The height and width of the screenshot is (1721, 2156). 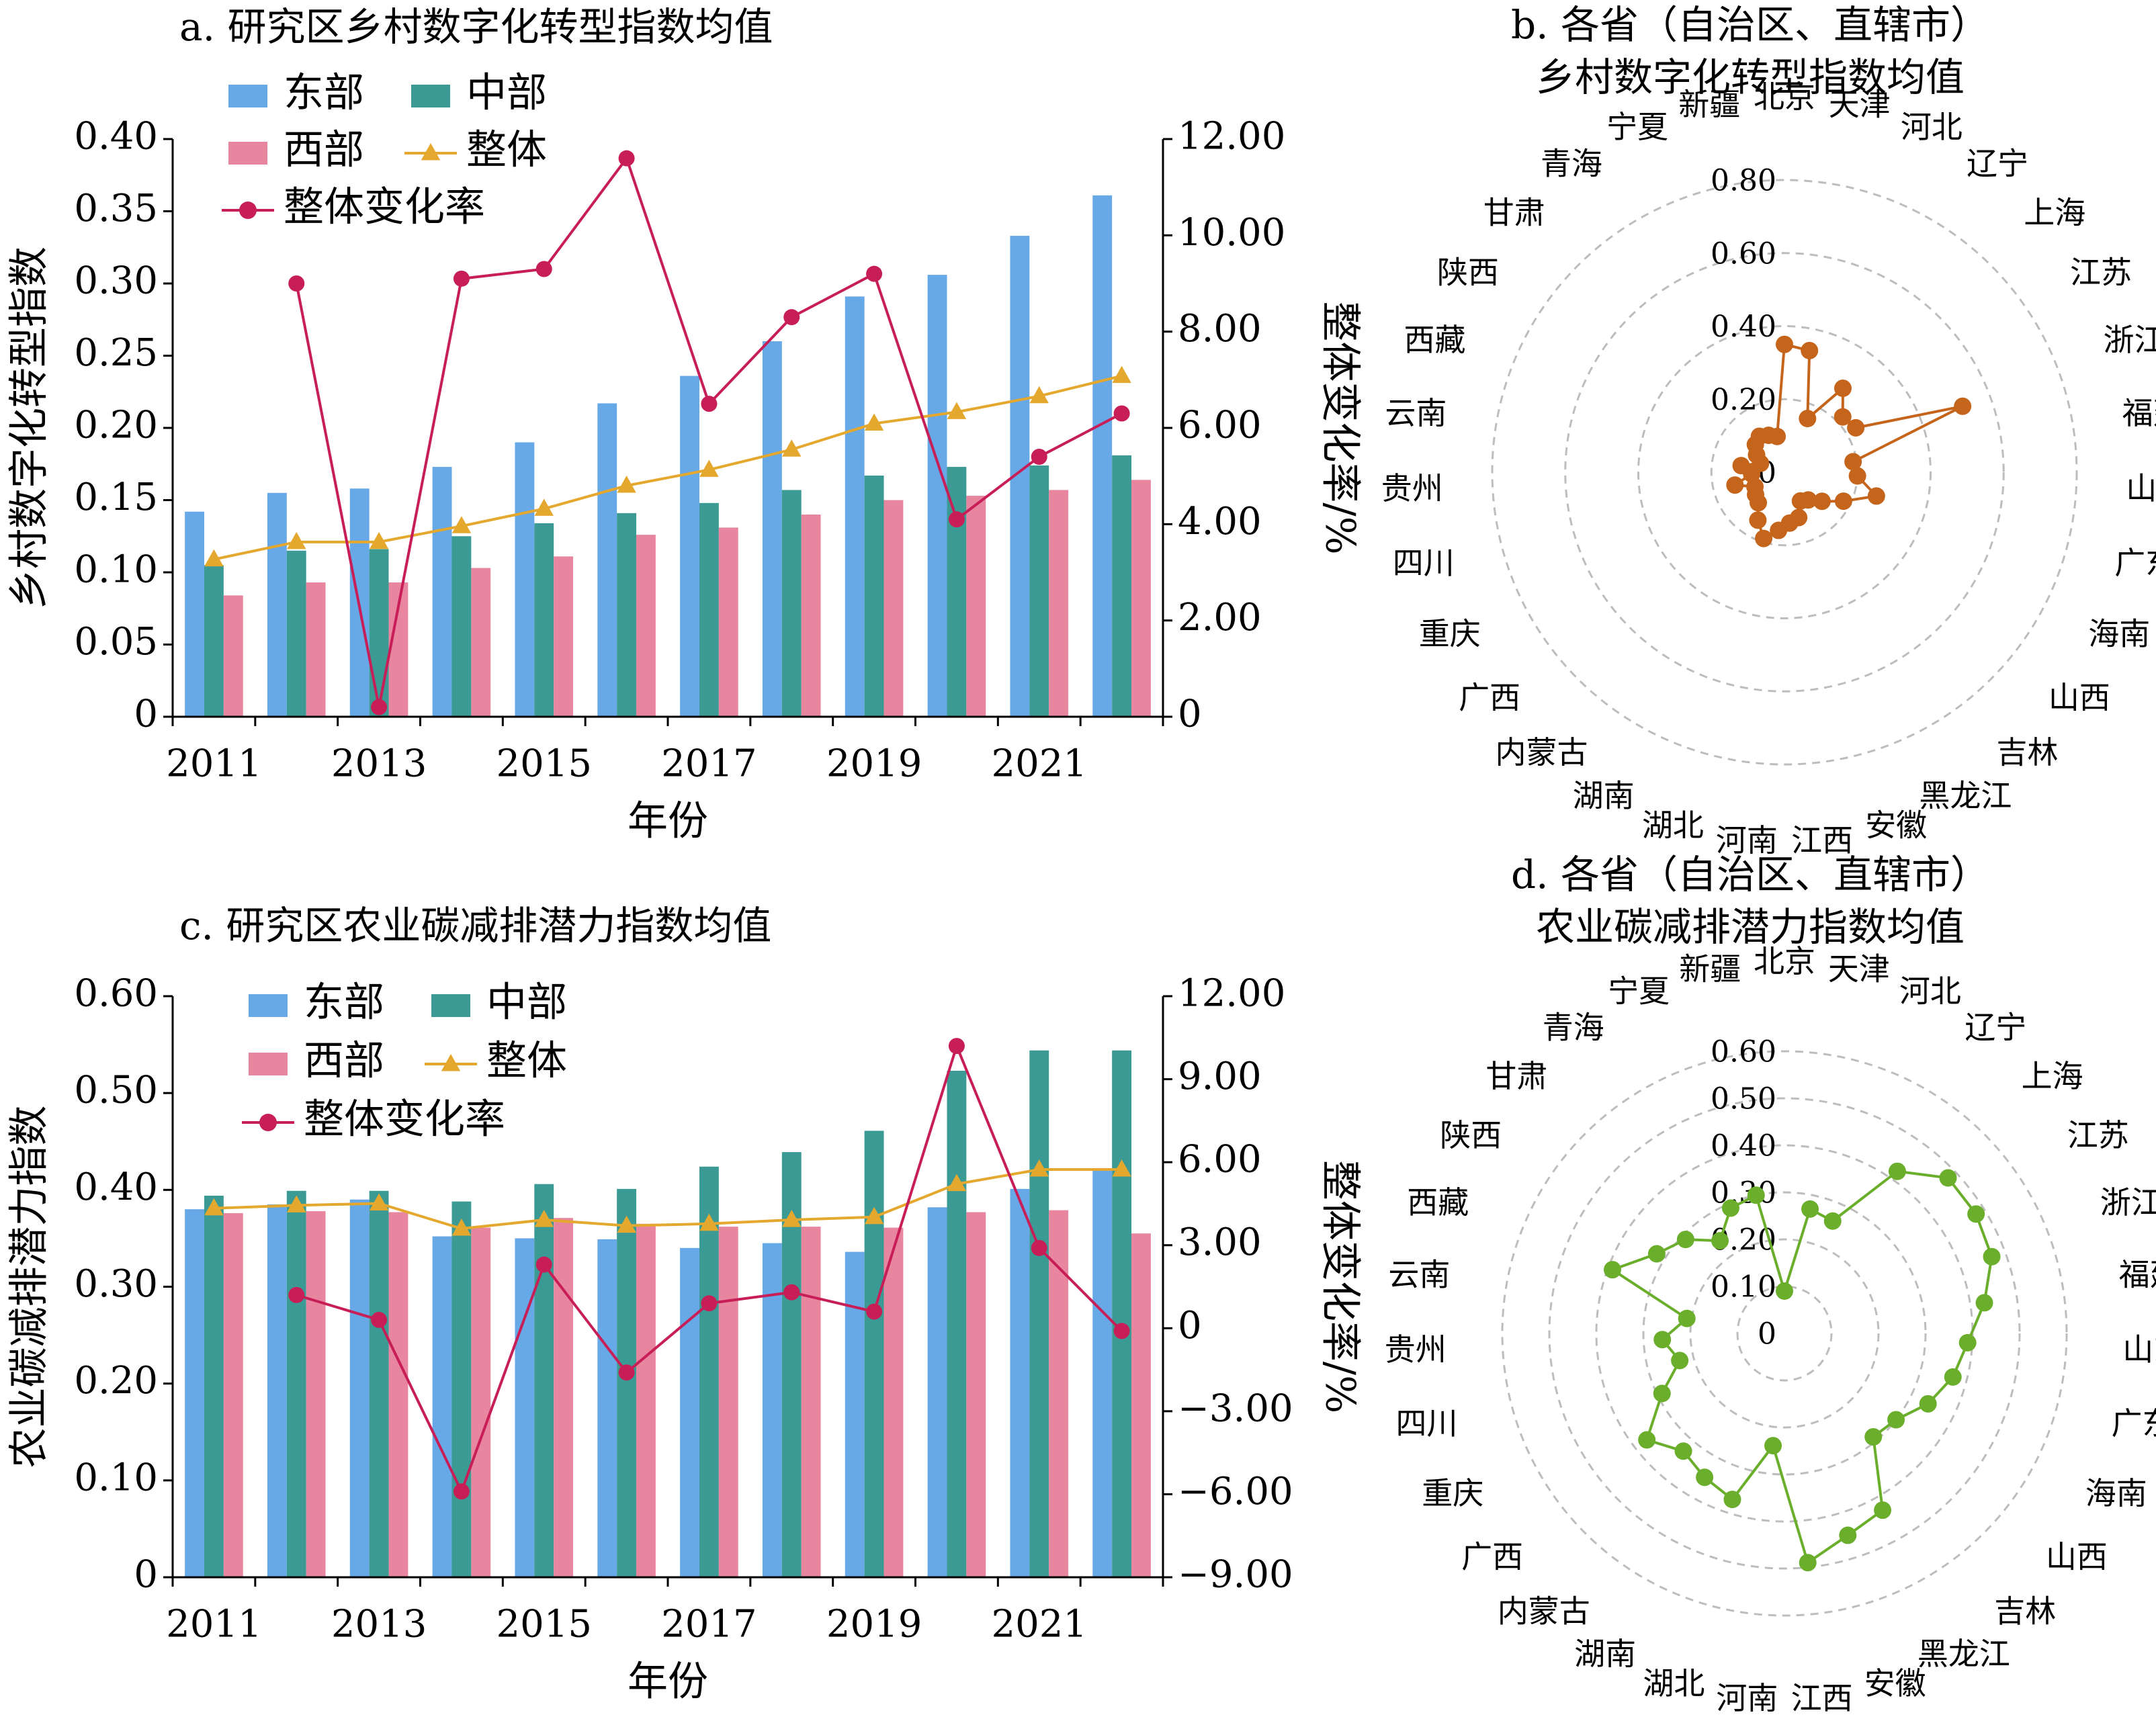 What do you see at coordinates (874, 1311) in the screenshot?
I see `chart-c-marker-rate-2019` at bounding box center [874, 1311].